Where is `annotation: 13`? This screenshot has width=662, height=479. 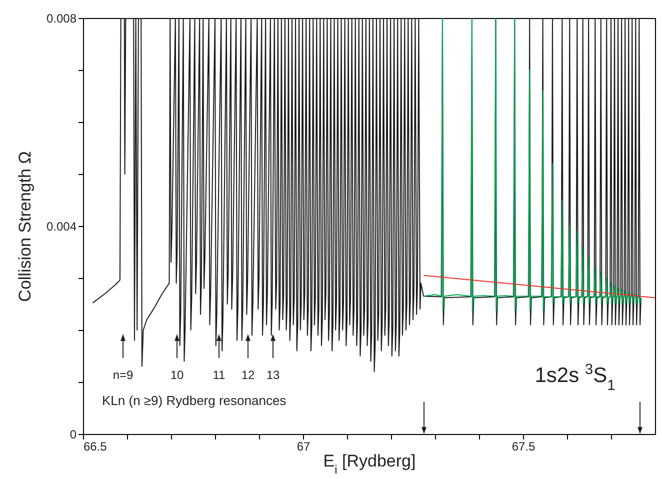 annotation: 13 is located at coordinates (273, 375).